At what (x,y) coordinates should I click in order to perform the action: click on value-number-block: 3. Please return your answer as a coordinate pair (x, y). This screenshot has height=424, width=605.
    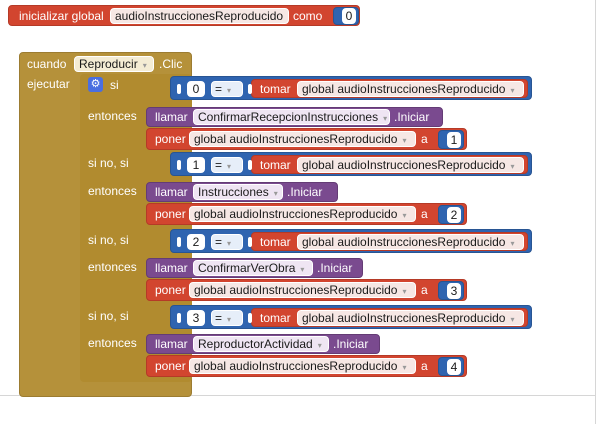
    Looking at the image, I should click on (451, 290).